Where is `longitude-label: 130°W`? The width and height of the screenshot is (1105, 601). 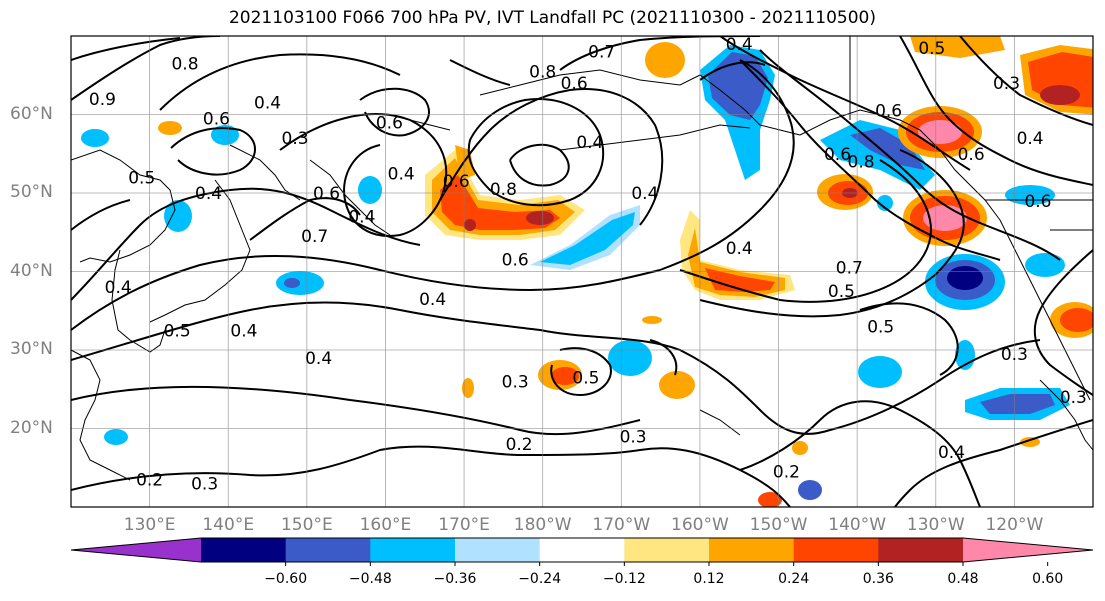
longitude-label: 130°W is located at coordinates (935, 525).